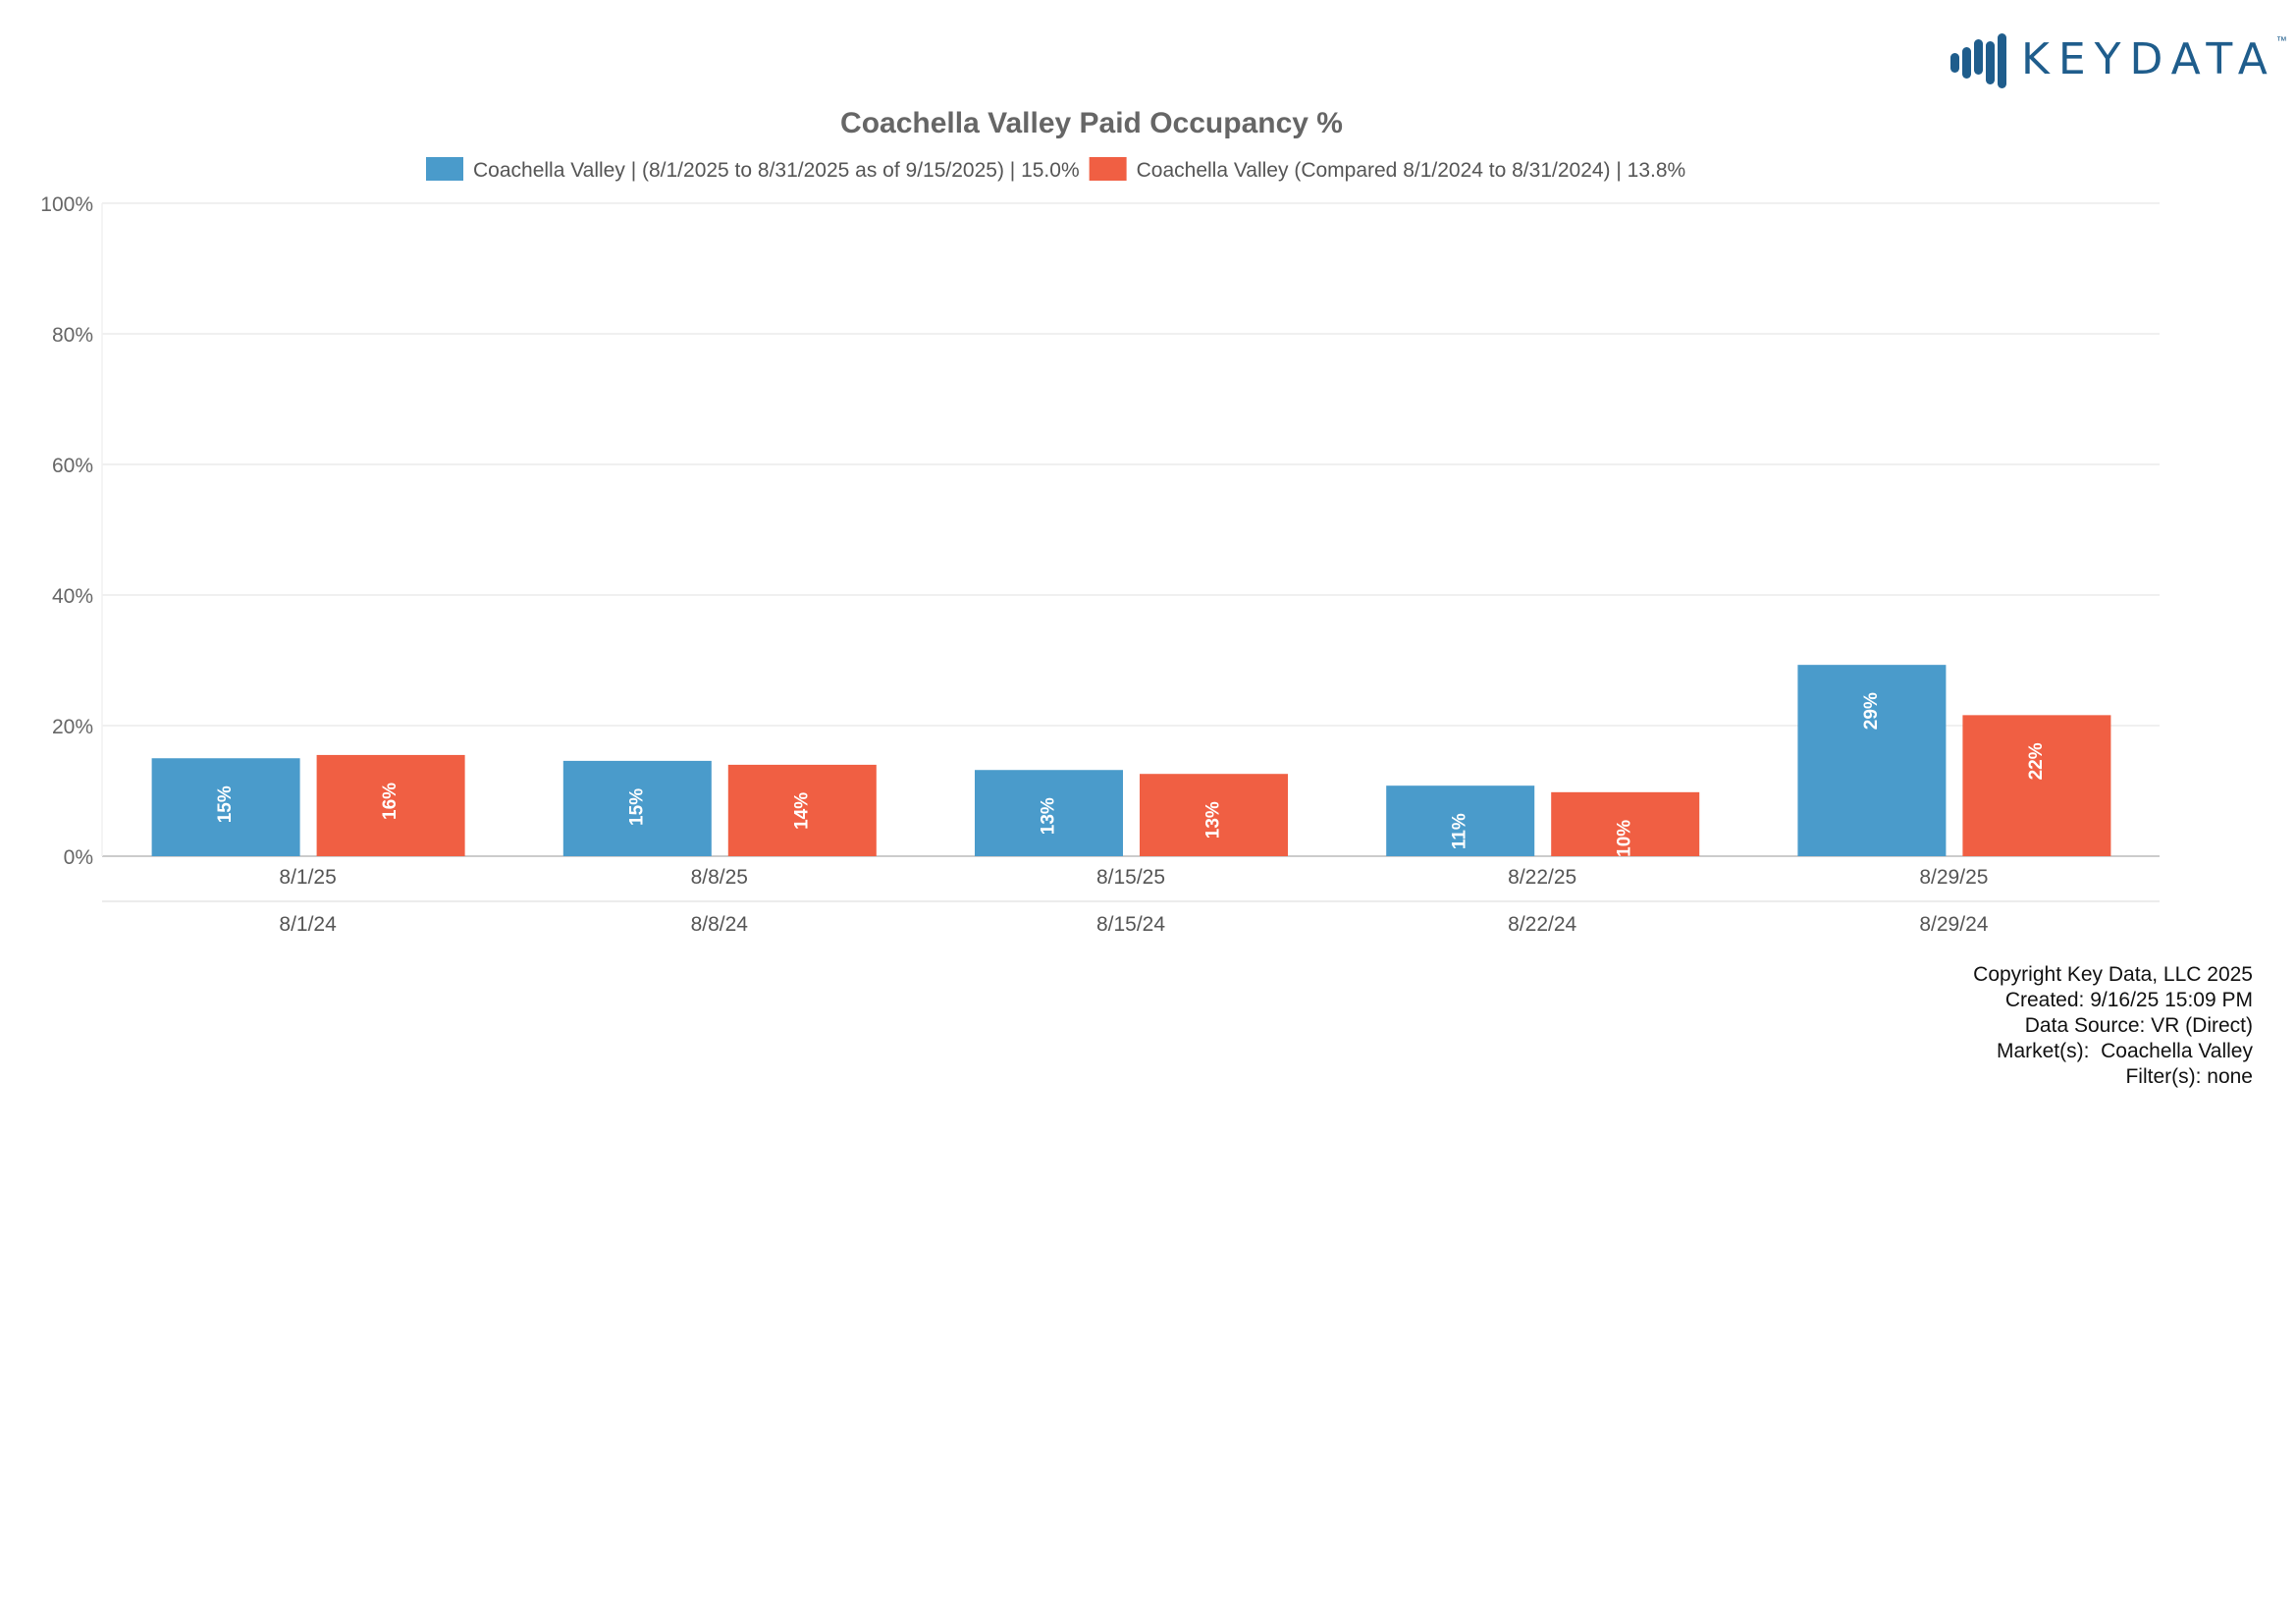 Image resolution: width=2296 pixels, height=1624 pixels. What do you see at coordinates (1460, 831) in the screenshot?
I see `data-label: 11%` at bounding box center [1460, 831].